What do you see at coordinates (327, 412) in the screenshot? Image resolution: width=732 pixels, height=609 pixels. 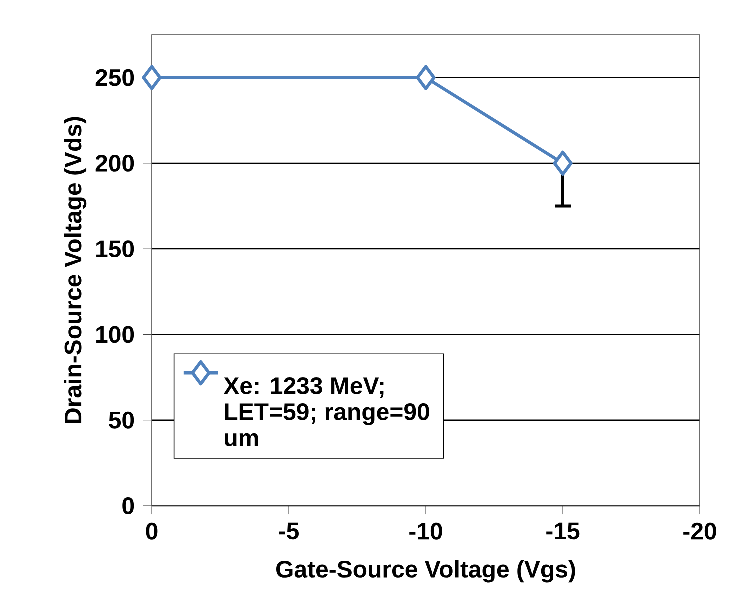 I see `legend-label: Xe: 1233 MeV; LET=59; range=90 um` at bounding box center [327, 412].